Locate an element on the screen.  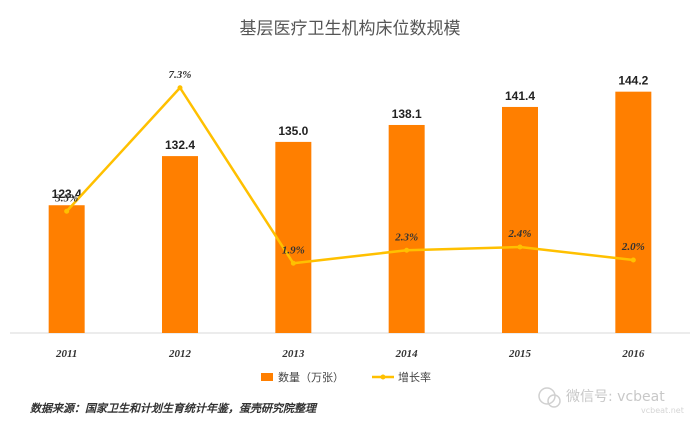
watermark-subtext: vcbeat.net is located at coordinates (662, 410).